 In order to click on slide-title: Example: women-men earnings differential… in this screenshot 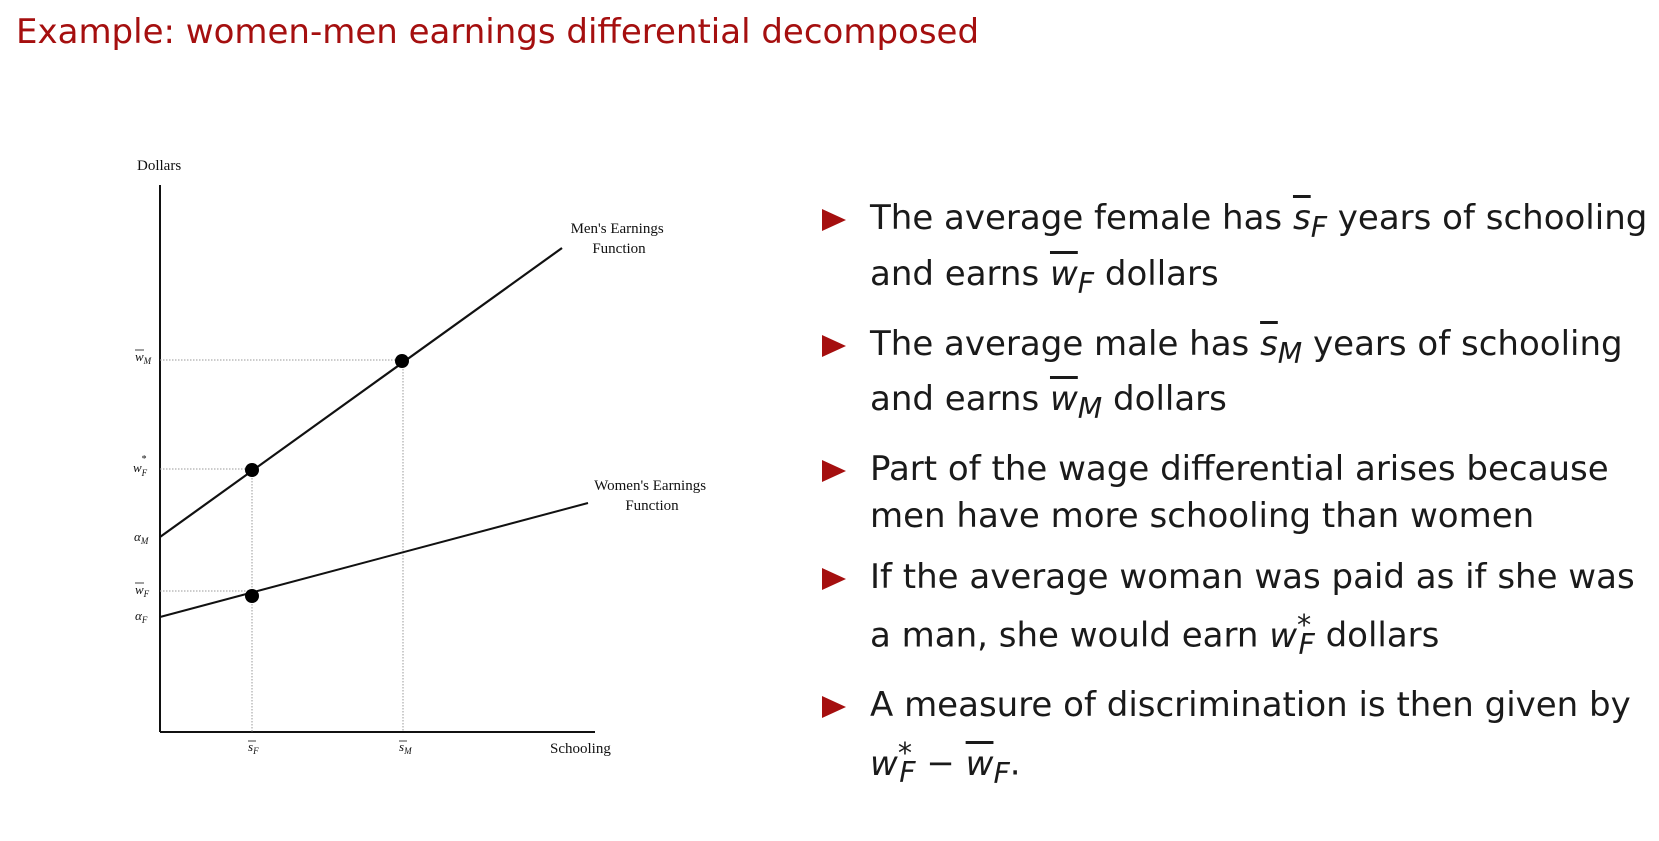, I will do `click(498, 32)`.